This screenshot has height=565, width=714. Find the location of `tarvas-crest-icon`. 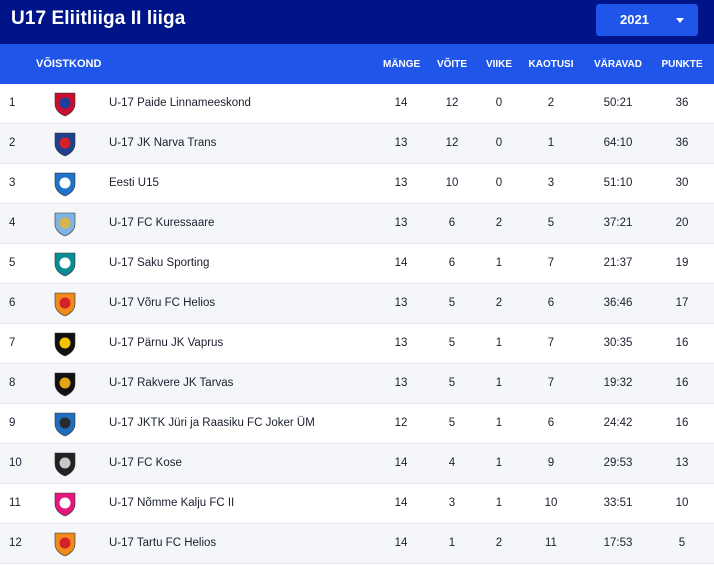

tarvas-crest-icon is located at coordinates (65, 384).